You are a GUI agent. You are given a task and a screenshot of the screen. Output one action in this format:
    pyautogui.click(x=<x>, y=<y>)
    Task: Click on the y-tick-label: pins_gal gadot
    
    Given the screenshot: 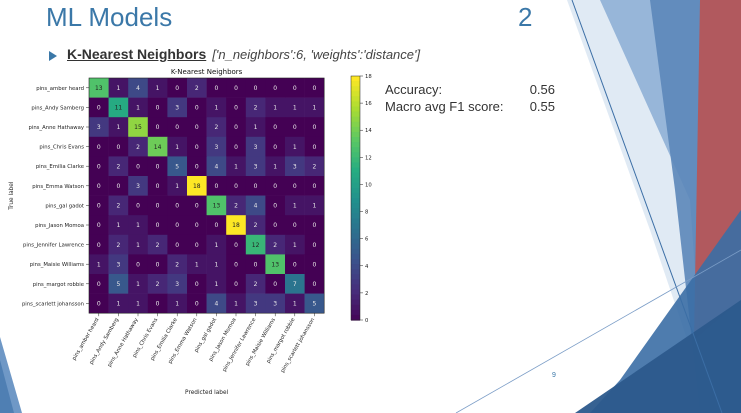 What is the action you would take?
    pyautogui.click(x=64, y=206)
    